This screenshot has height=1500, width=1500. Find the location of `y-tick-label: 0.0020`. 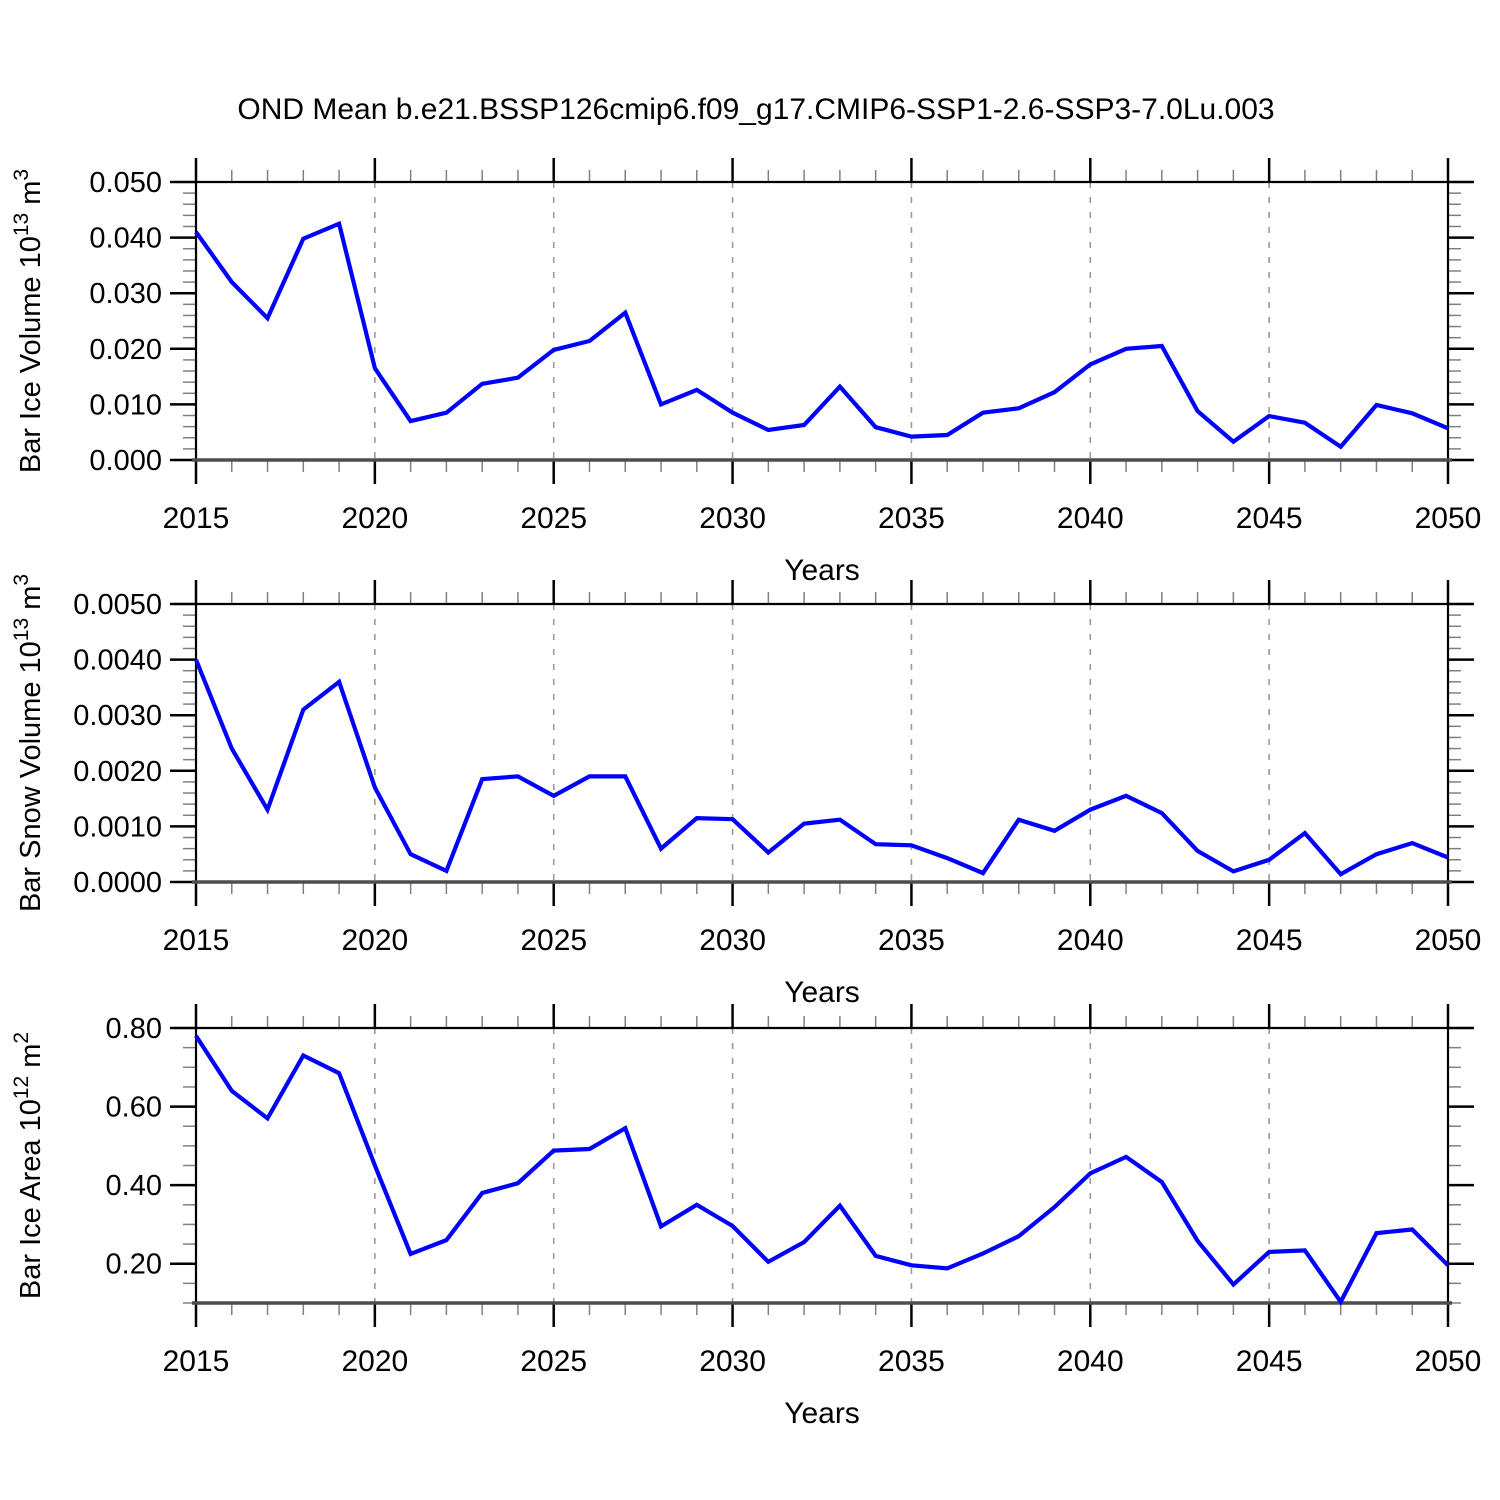

y-tick-label: 0.0020 is located at coordinates (117, 772).